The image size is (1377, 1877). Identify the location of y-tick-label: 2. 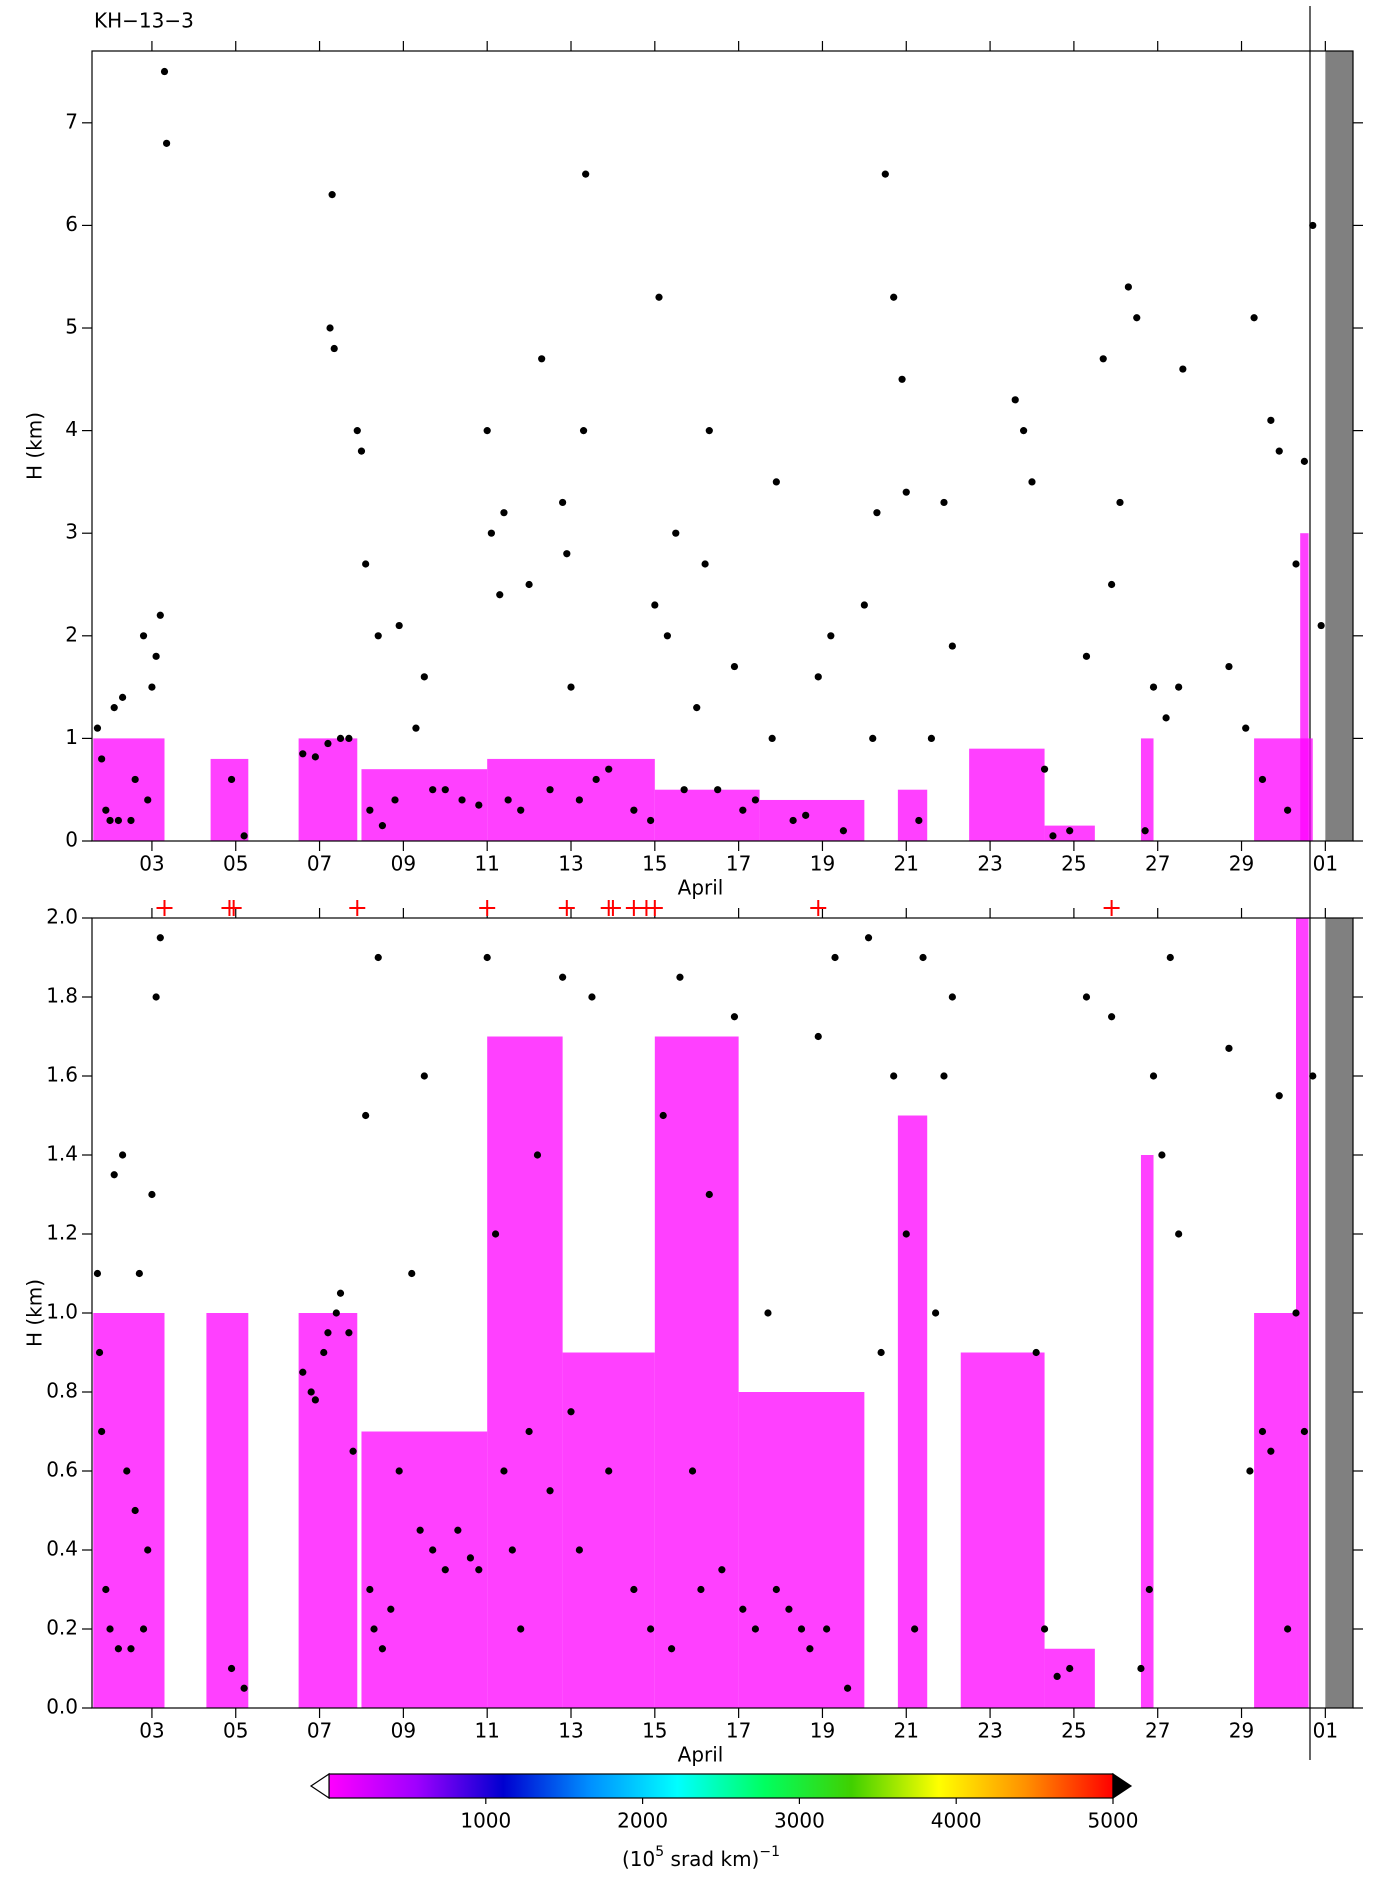
(71, 634).